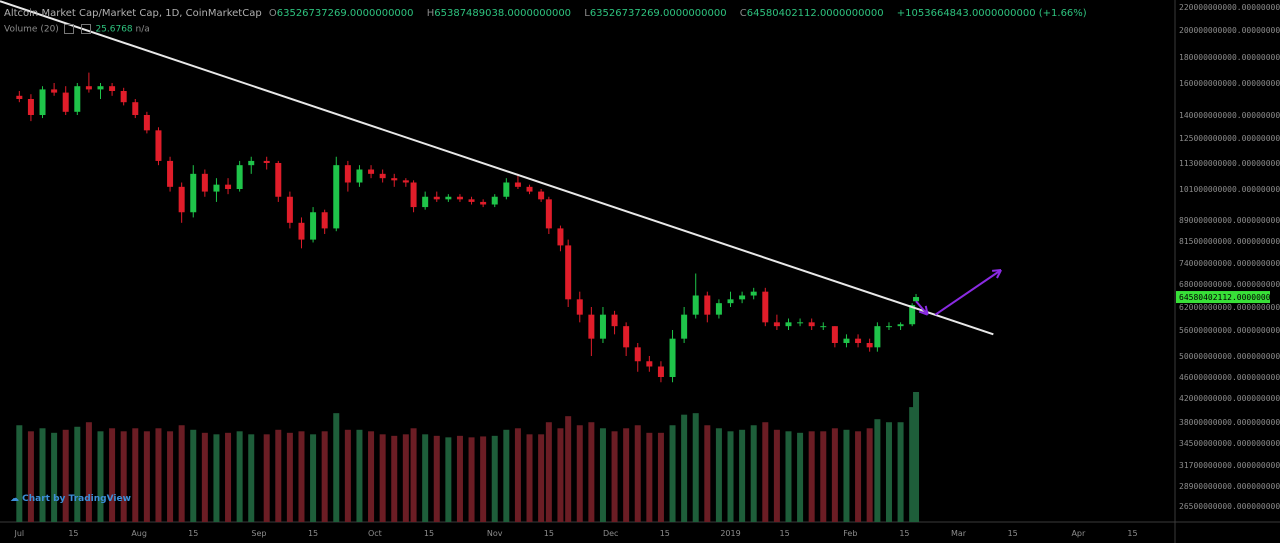  I want to click on close-label: C, so click(743, 13).